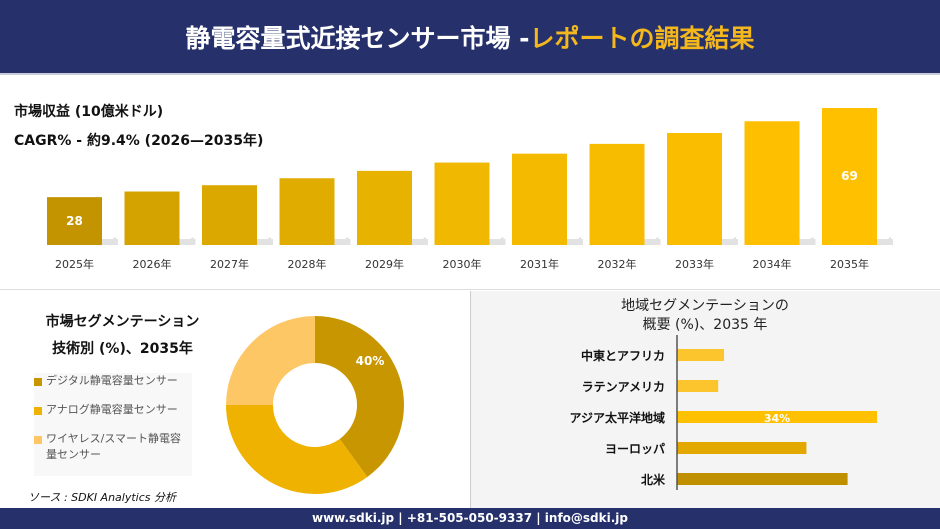 This screenshot has width=940, height=529. I want to click on x-tick-label: 2029年, so click(384, 264).